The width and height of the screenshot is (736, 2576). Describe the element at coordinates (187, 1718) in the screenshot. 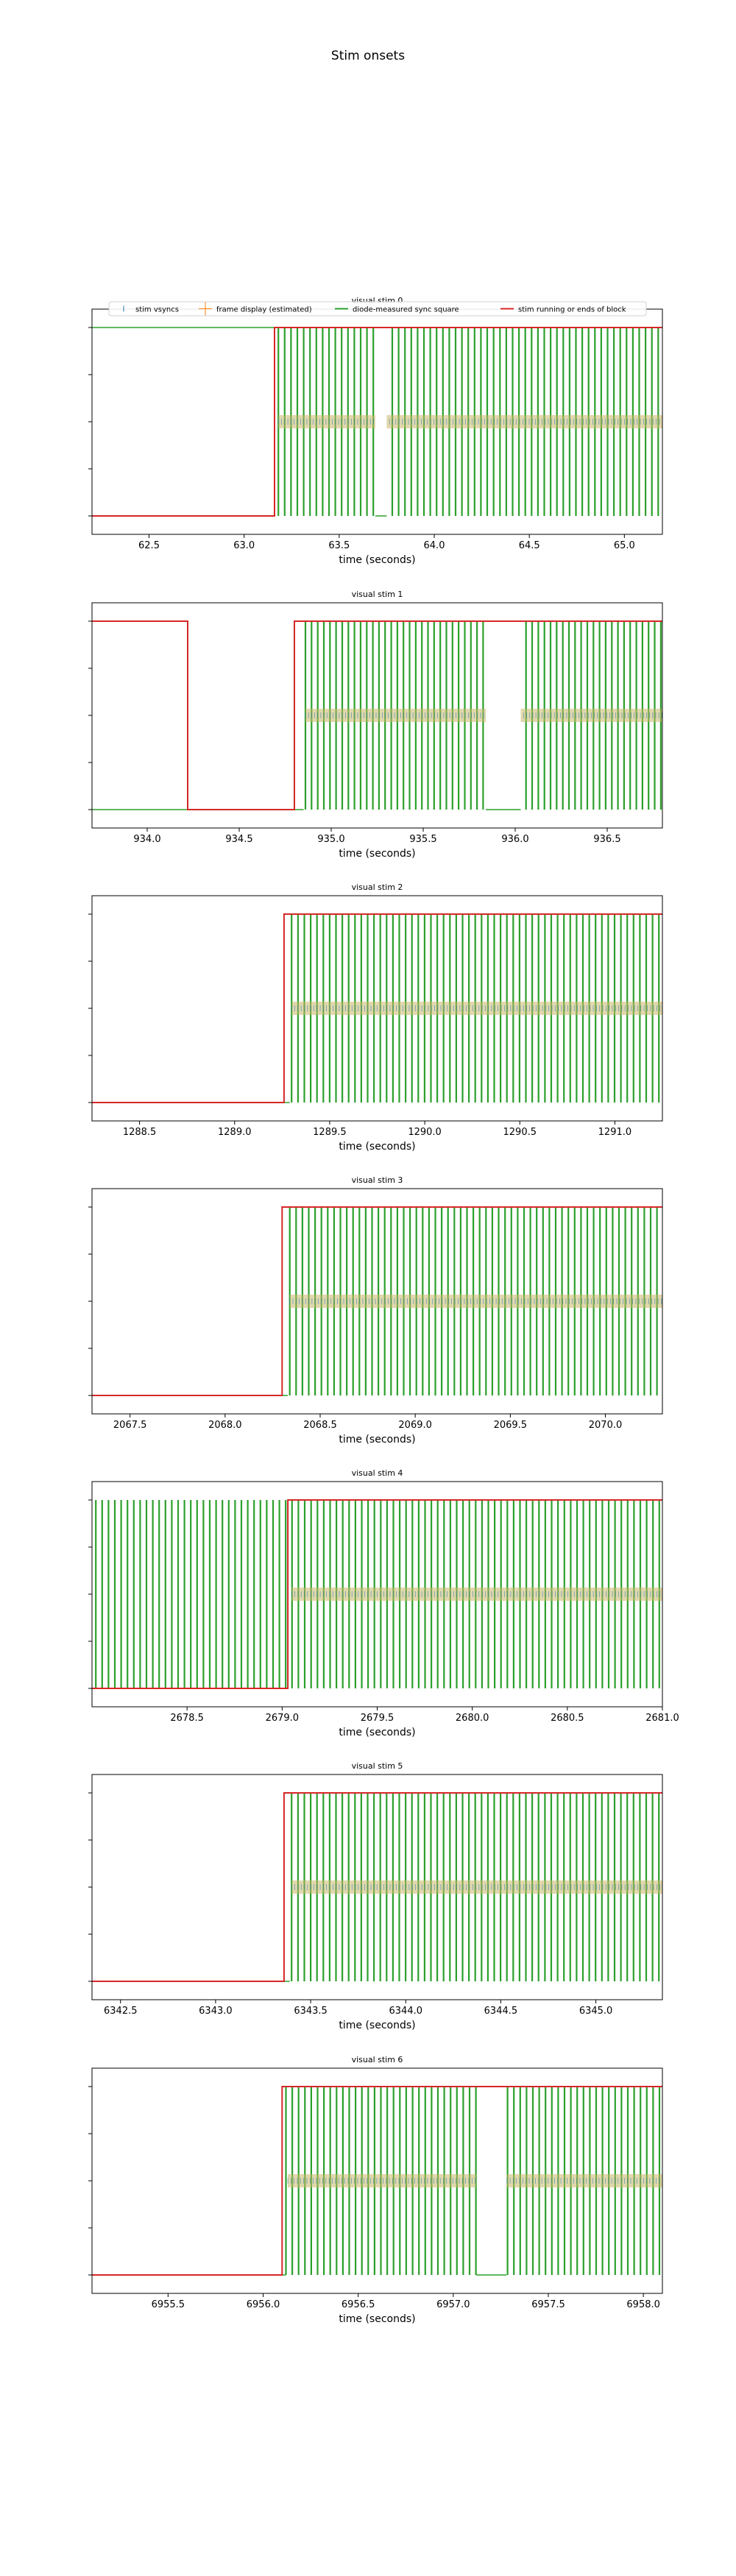

I see `x-tick-label: 2678.5` at that location.